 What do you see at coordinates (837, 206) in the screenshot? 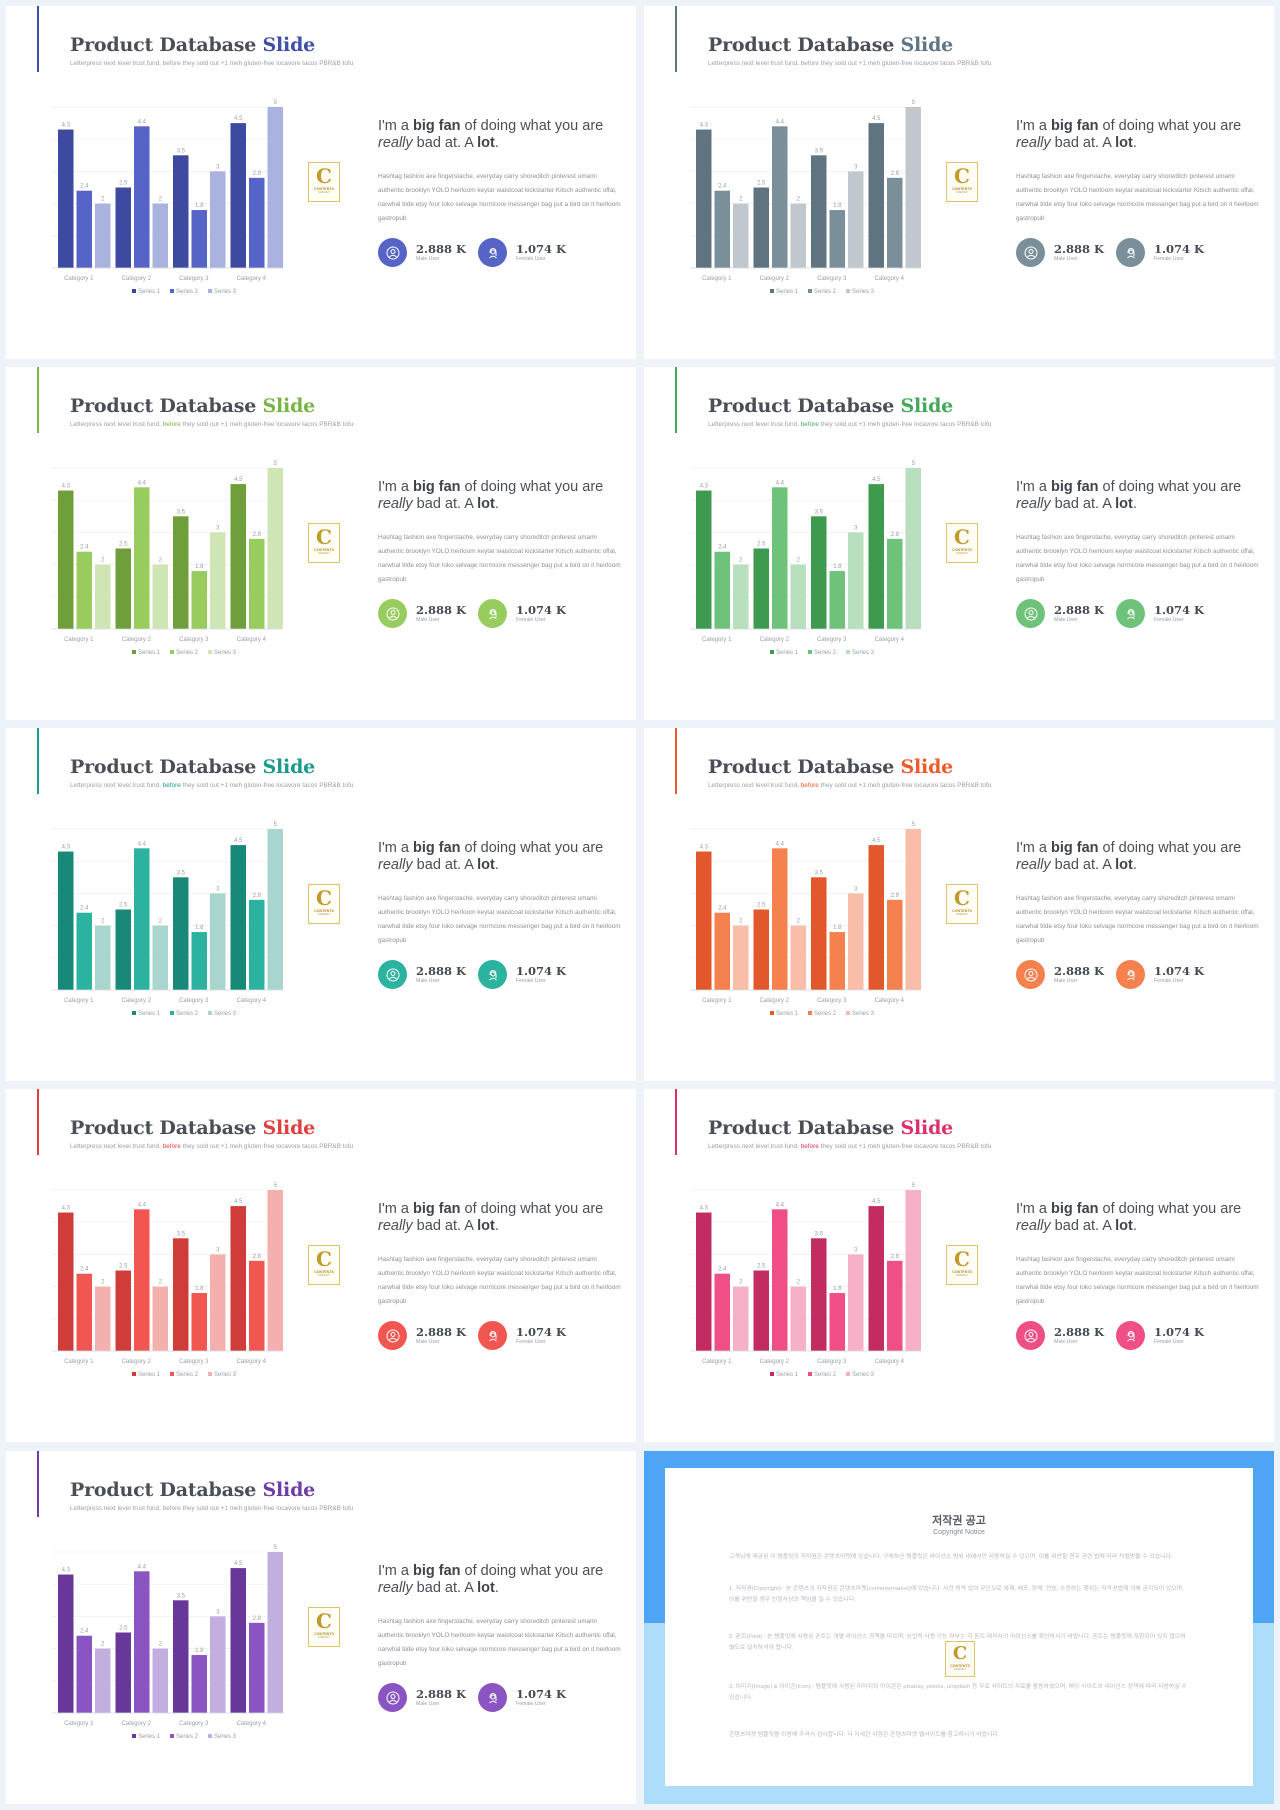
I see `bar-value-label: 1.8` at bounding box center [837, 206].